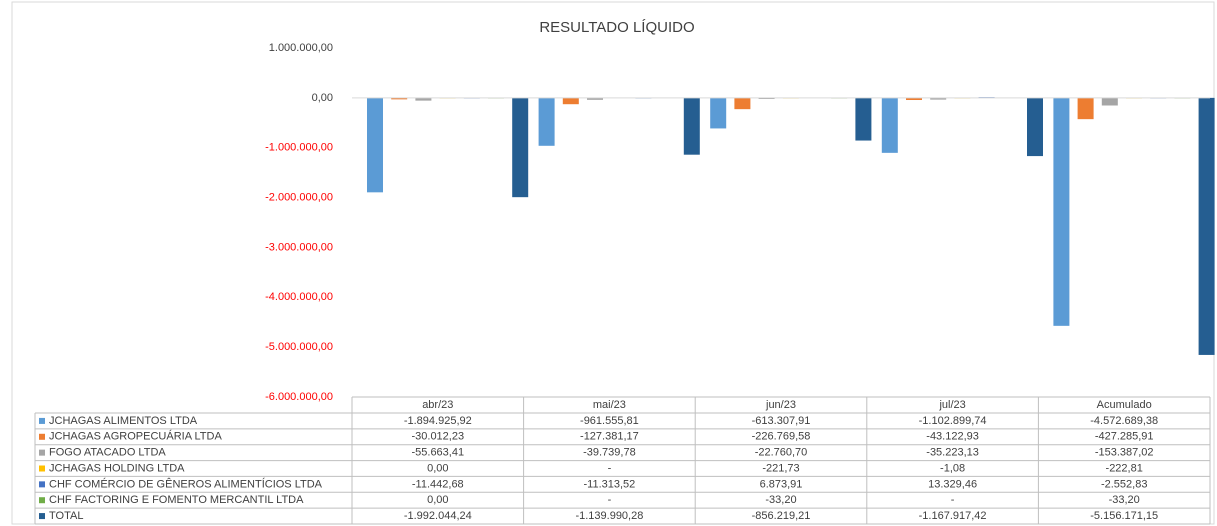 Image resolution: width=1217 pixels, height=526 pixels. I want to click on y-tick-label: 0,00, so click(322, 98).